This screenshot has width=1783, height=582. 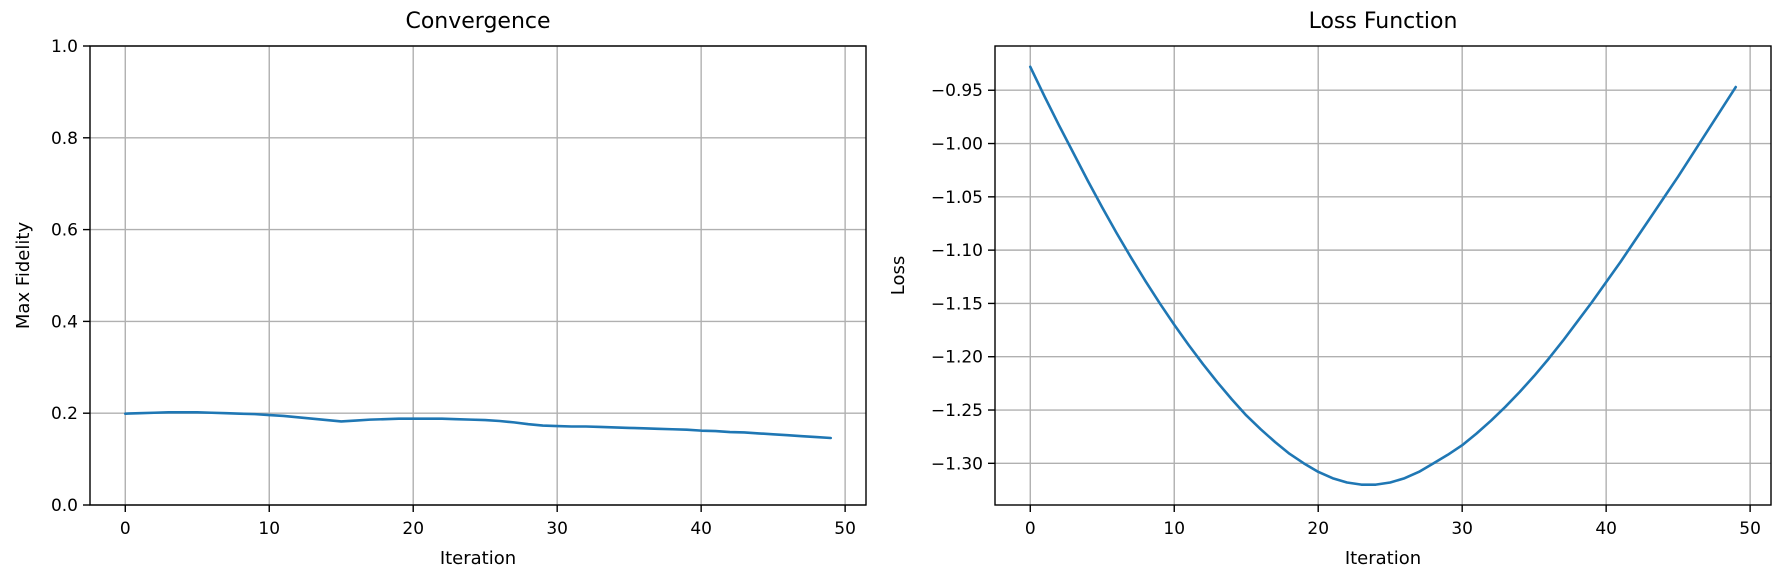 I want to click on y-tick-label: 0.0, so click(x=64, y=506).